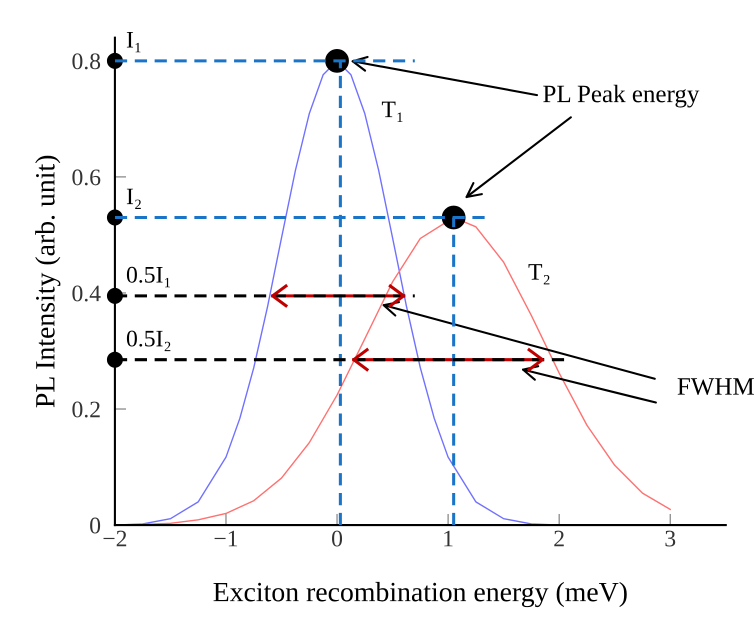  I want to click on annotation: I₂, so click(133, 198).